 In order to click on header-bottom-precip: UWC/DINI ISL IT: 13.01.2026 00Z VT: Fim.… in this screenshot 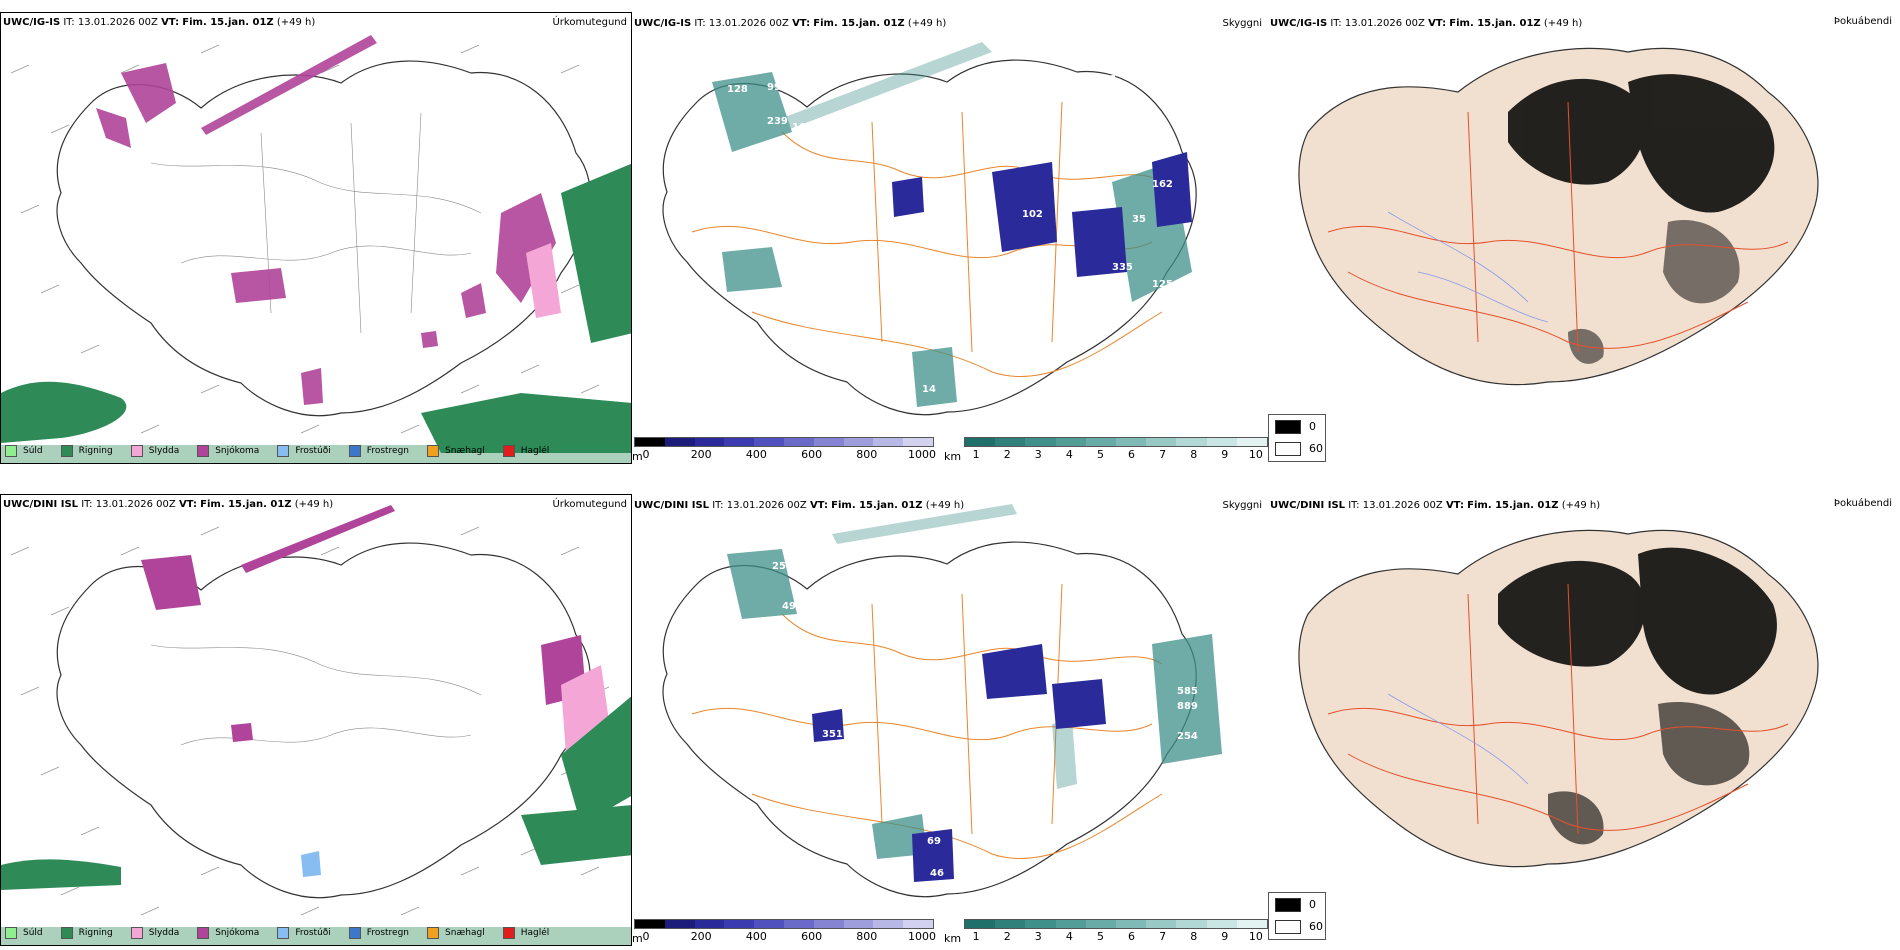, I will do `click(168, 504)`.